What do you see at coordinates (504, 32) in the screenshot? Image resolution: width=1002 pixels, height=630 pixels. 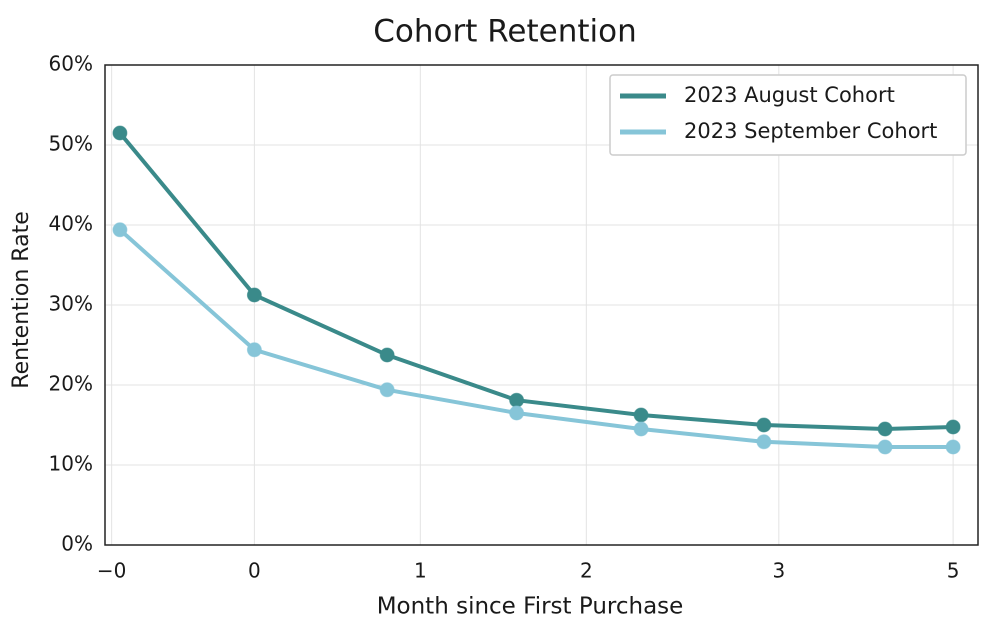 I see `chart-title: Cohort Retention` at bounding box center [504, 32].